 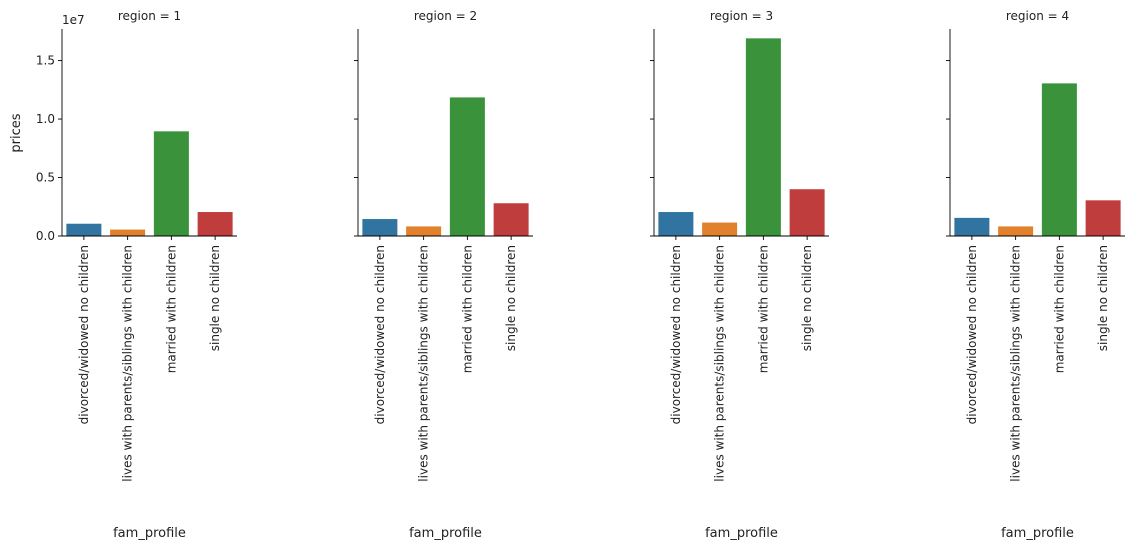 What do you see at coordinates (45, 236) in the screenshot?
I see `y-tick-label: 0.0` at bounding box center [45, 236].